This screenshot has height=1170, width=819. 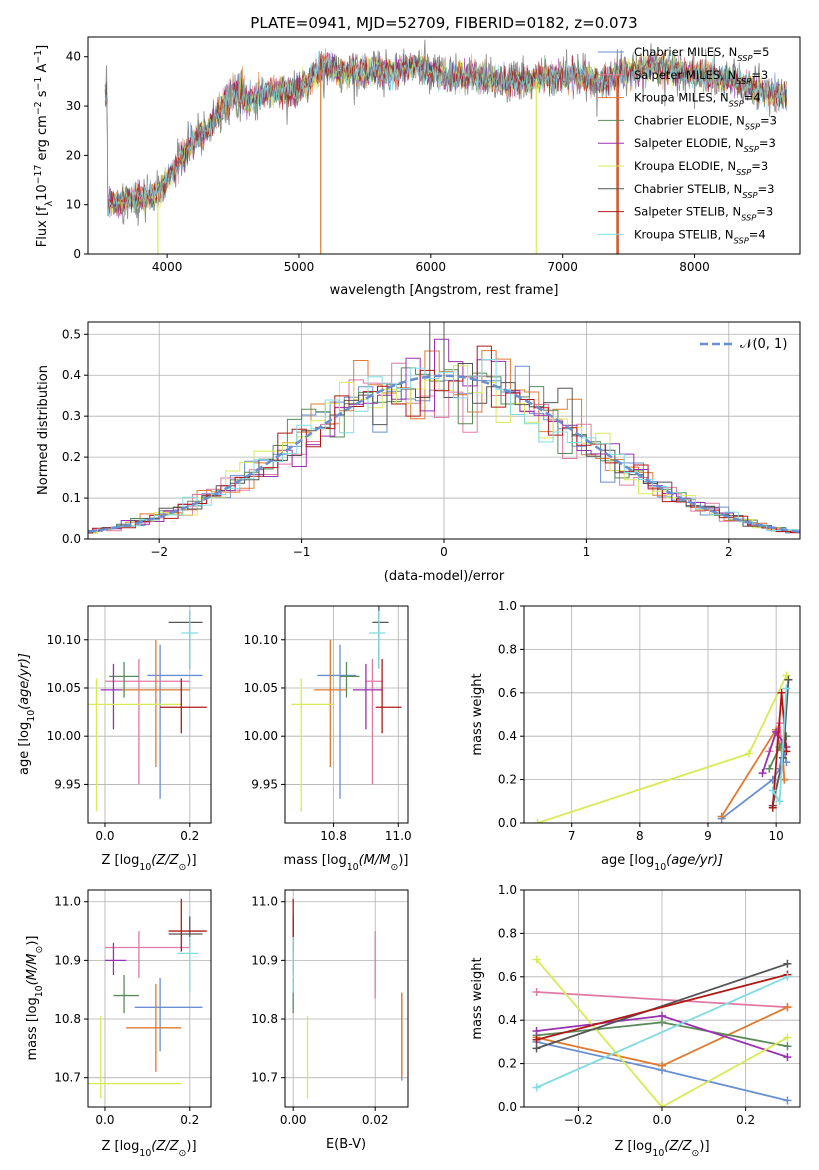 I want to click on mass-vs-ebv-xlabel: E(B-V), so click(x=346, y=1144).